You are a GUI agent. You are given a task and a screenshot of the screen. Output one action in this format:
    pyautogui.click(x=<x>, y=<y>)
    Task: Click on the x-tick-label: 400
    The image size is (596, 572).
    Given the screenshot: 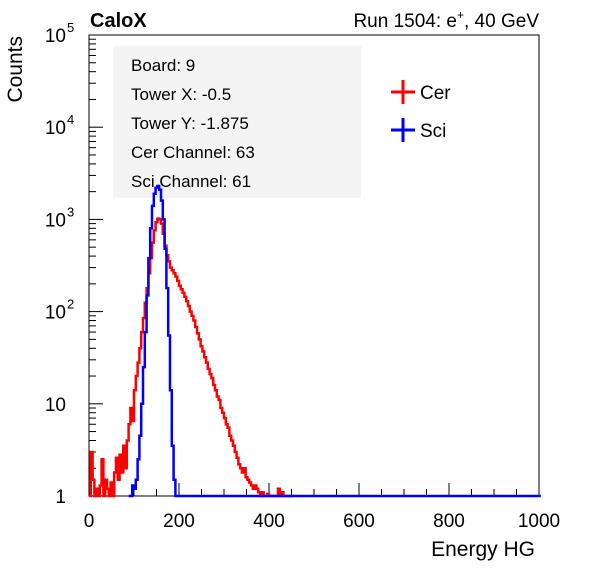 What is the action you would take?
    pyautogui.click(x=269, y=521)
    